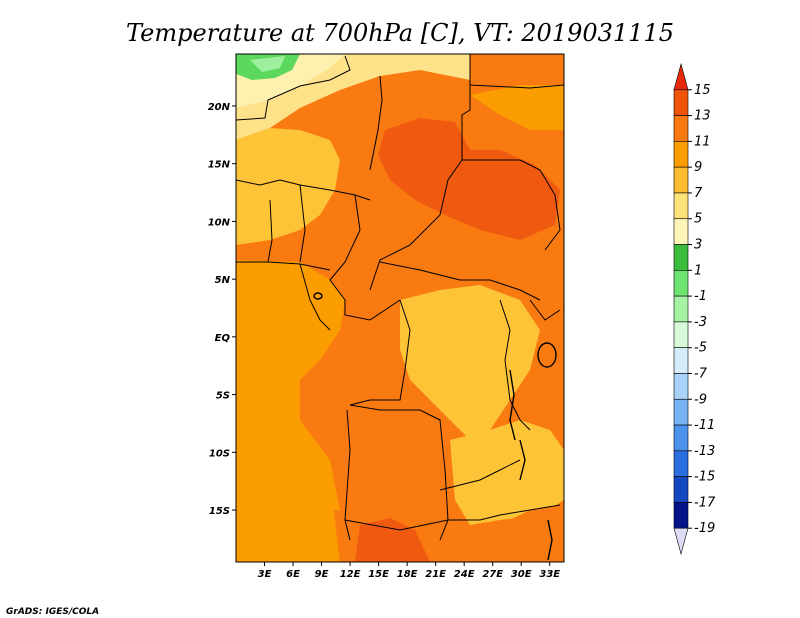 The height and width of the screenshot is (618, 800). I want to click on temperature-region-coast-mid, so click(290, 390).